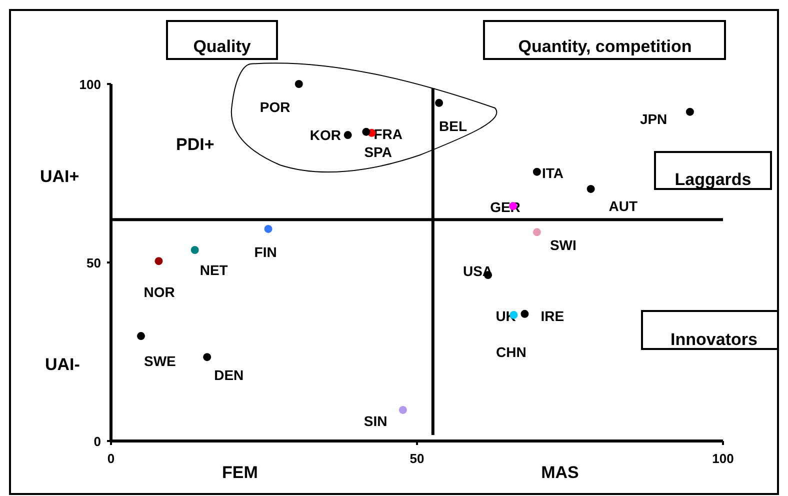 The image size is (788, 496). Describe the element at coordinates (195, 144) in the screenshot. I see `annotation: PDI+` at that location.